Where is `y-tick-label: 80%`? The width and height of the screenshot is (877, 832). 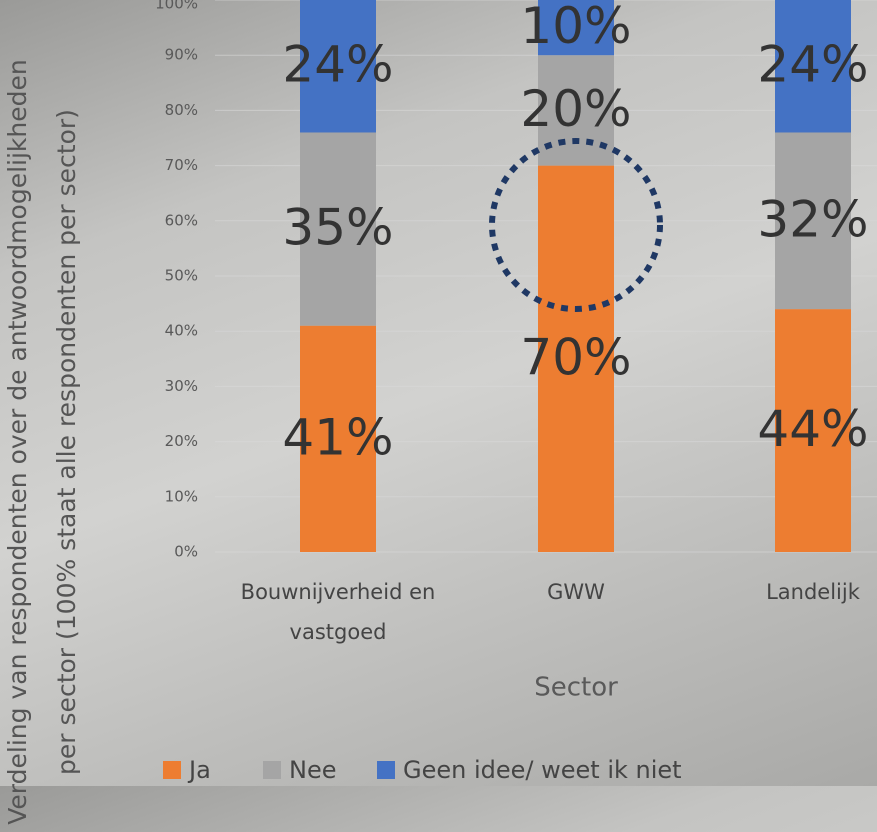 y-tick-label: 80% is located at coordinates (181, 110).